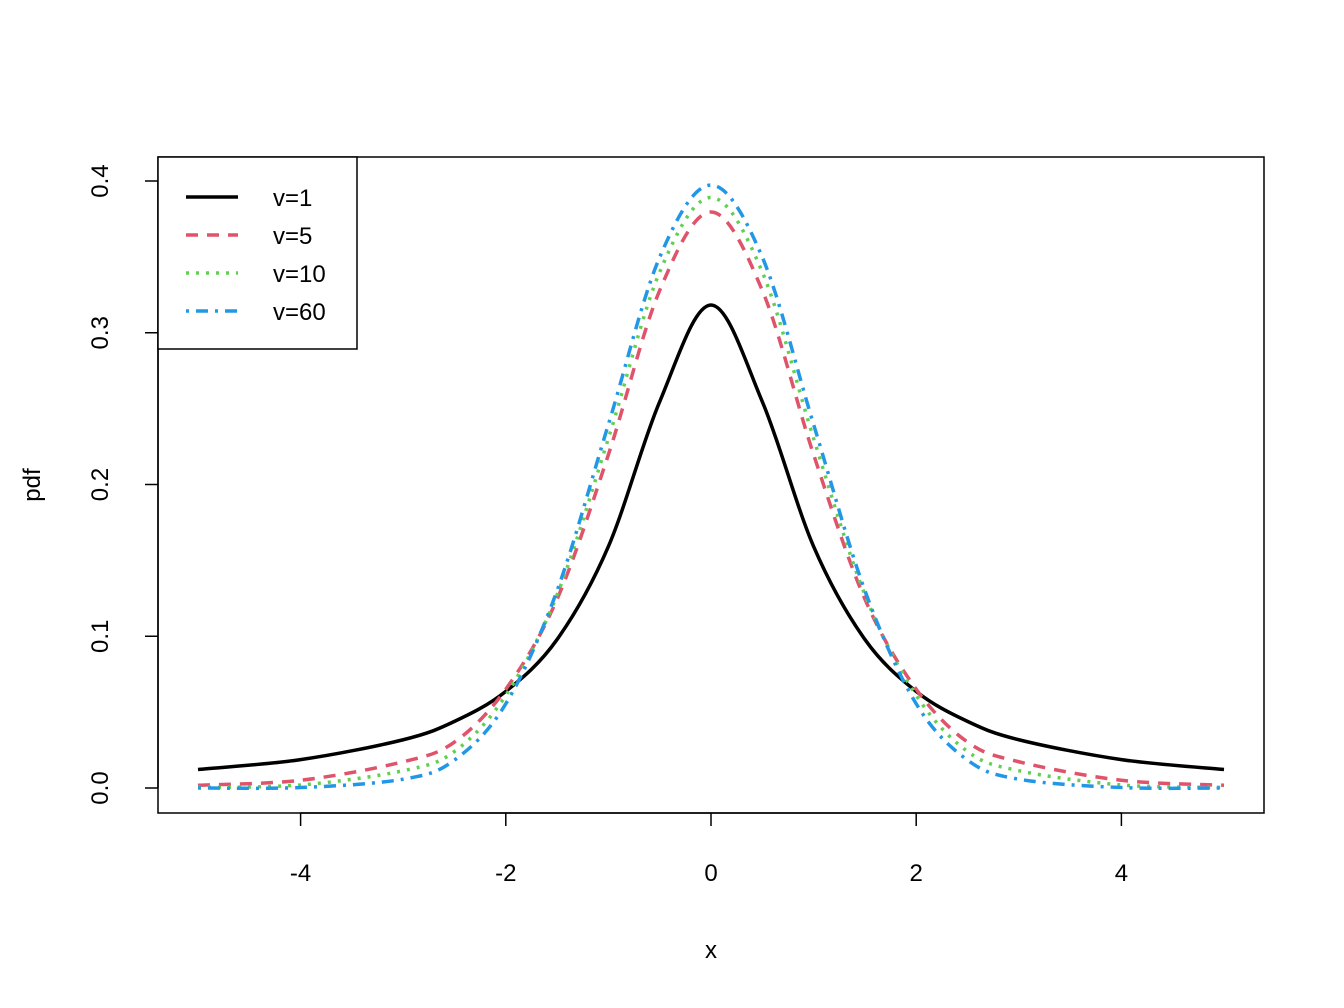 The width and height of the screenshot is (1344, 1008). I want to click on y-tick-label: 0.4, so click(100, 180).